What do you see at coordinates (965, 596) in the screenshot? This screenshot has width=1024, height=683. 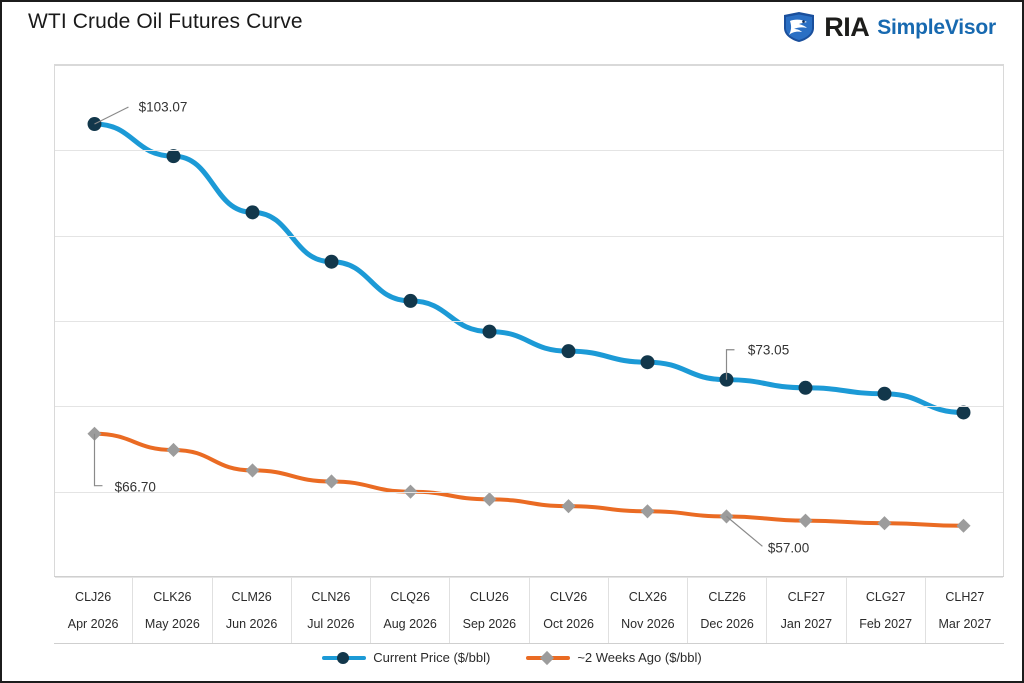 I see `contract-code: CLH27` at bounding box center [965, 596].